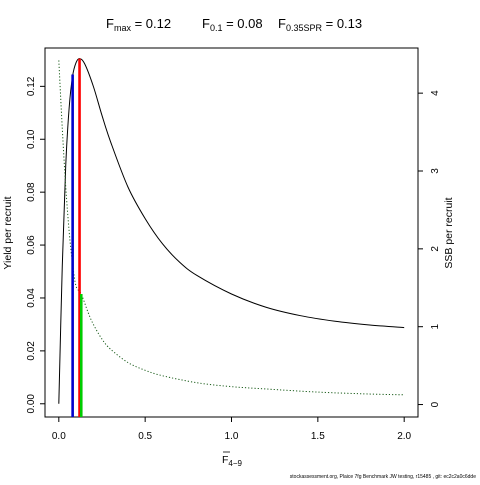  What do you see at coordinates (31, 192) in the screenshot?
I see `y-left-tick-label: 0.08` at bounding box center [31, 192].